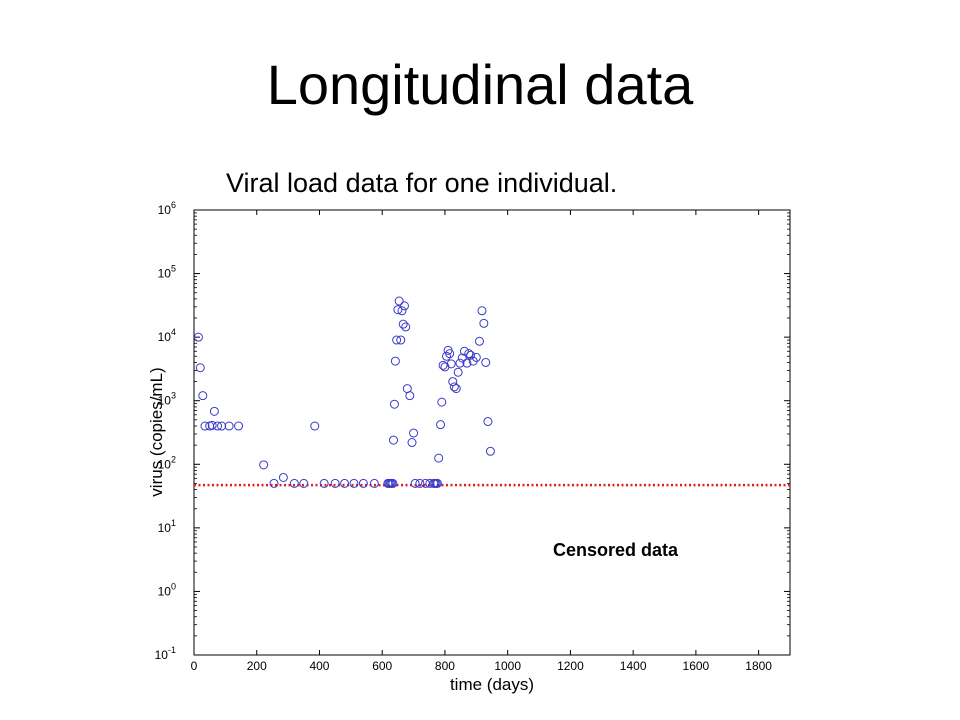  I want to click on x-tick-label: 1200, so click(570, 666).